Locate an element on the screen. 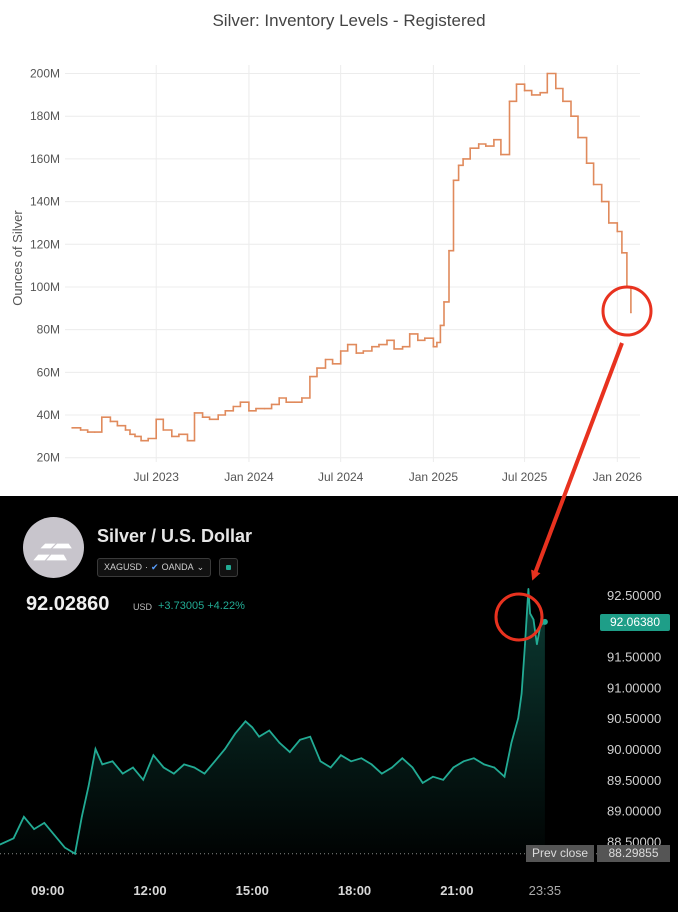 The width and height of the screenshot is (678, 912). symbol-title: Silver / U.S. Dollar is located at coordinates (175, 536).